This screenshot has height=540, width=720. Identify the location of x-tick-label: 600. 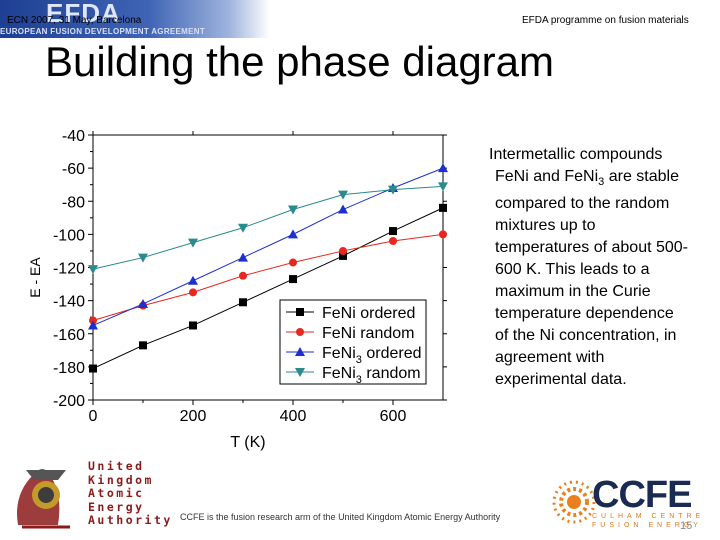
(393, 416).